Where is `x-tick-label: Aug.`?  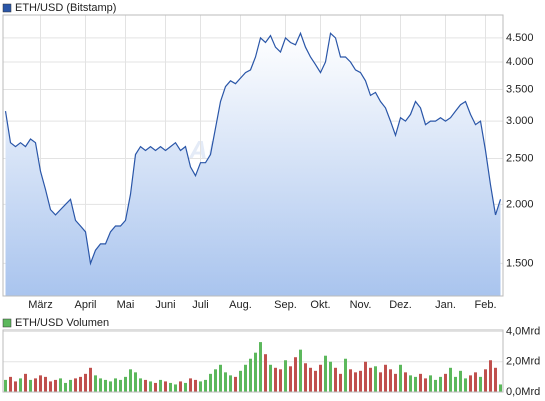
x-tick-label: Aug. is located at coordinates (240, 305).